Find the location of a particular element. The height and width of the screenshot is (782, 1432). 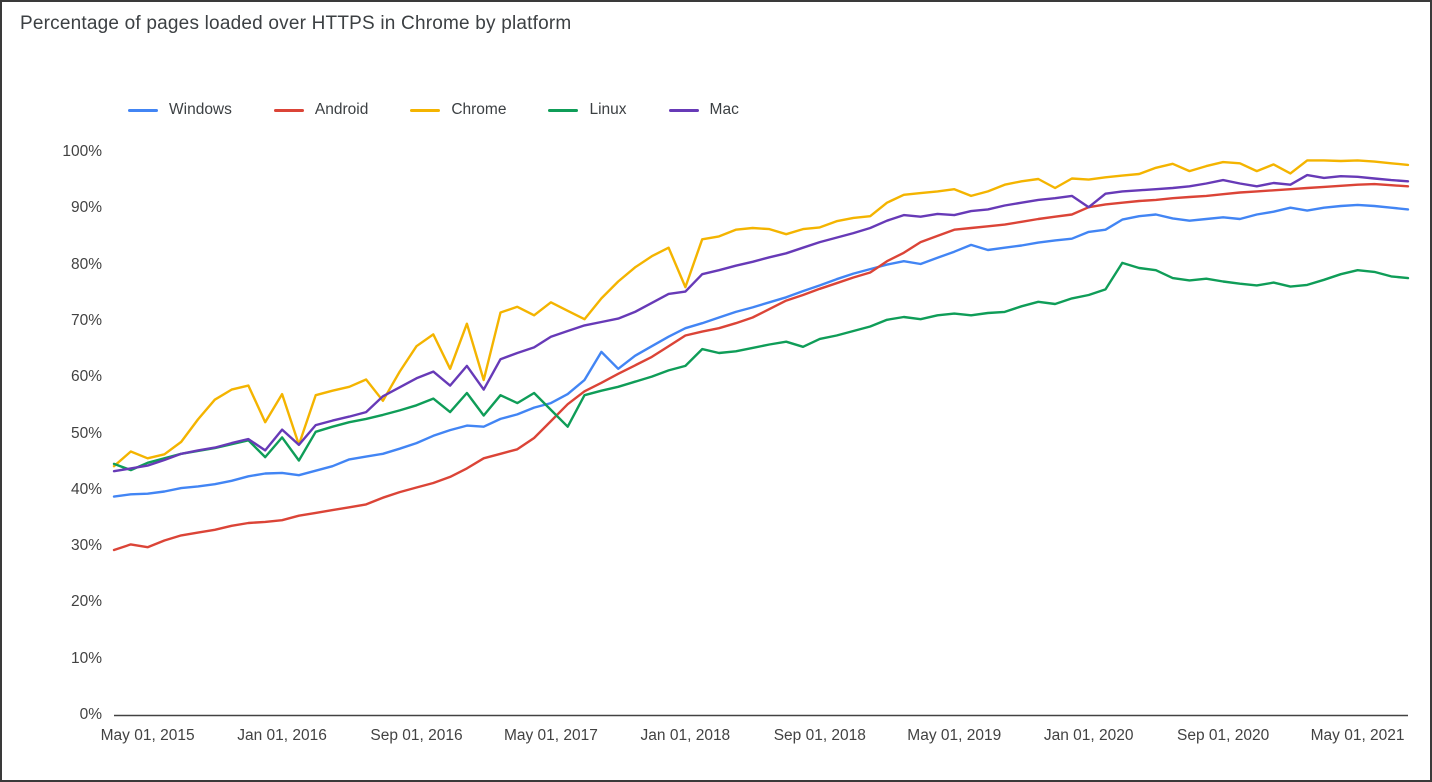

legend-label: Android is located at coordinates (341, 109).